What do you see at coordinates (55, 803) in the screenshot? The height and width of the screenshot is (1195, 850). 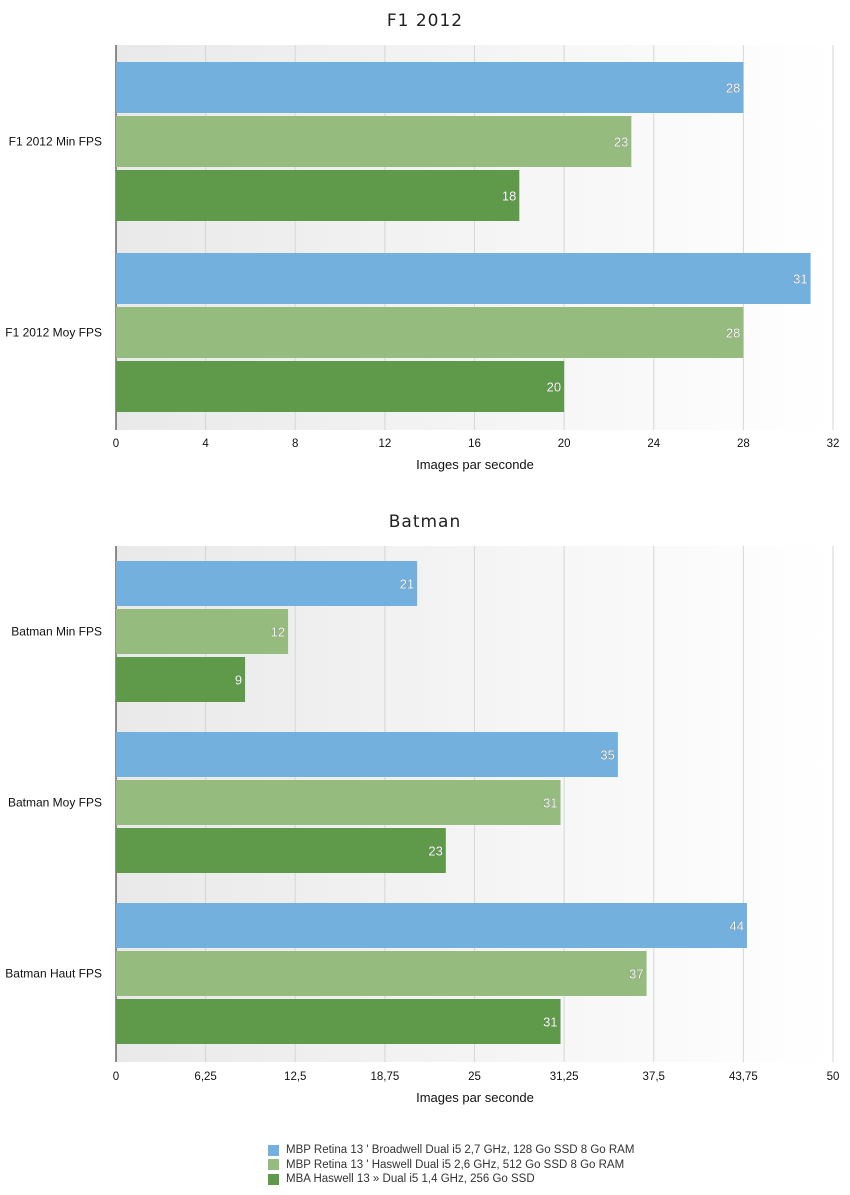 I see `category-label-1-1: Batman Moy FPS` at bounding box center [55, 803].